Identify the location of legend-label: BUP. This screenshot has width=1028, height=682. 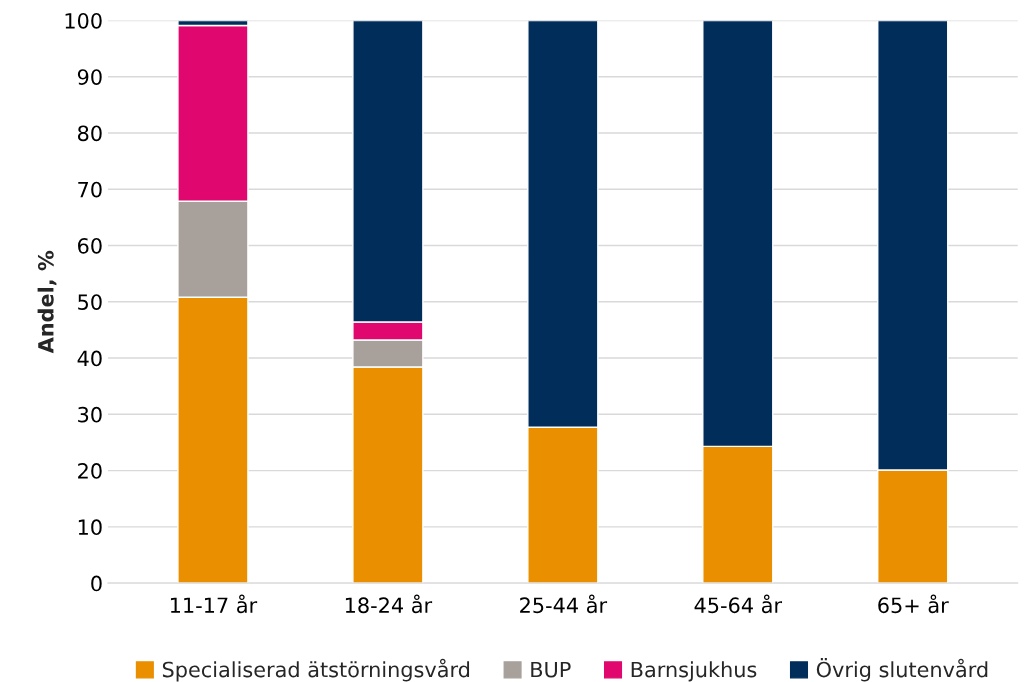
(551, 669).